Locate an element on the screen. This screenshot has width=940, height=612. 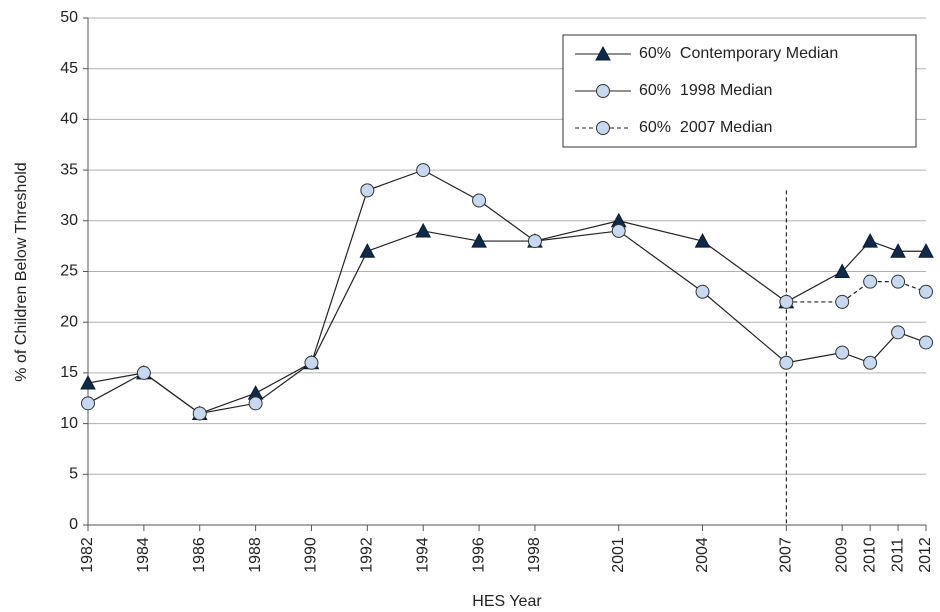
y-tick-label: 30 is located at coordinates (69, 220).